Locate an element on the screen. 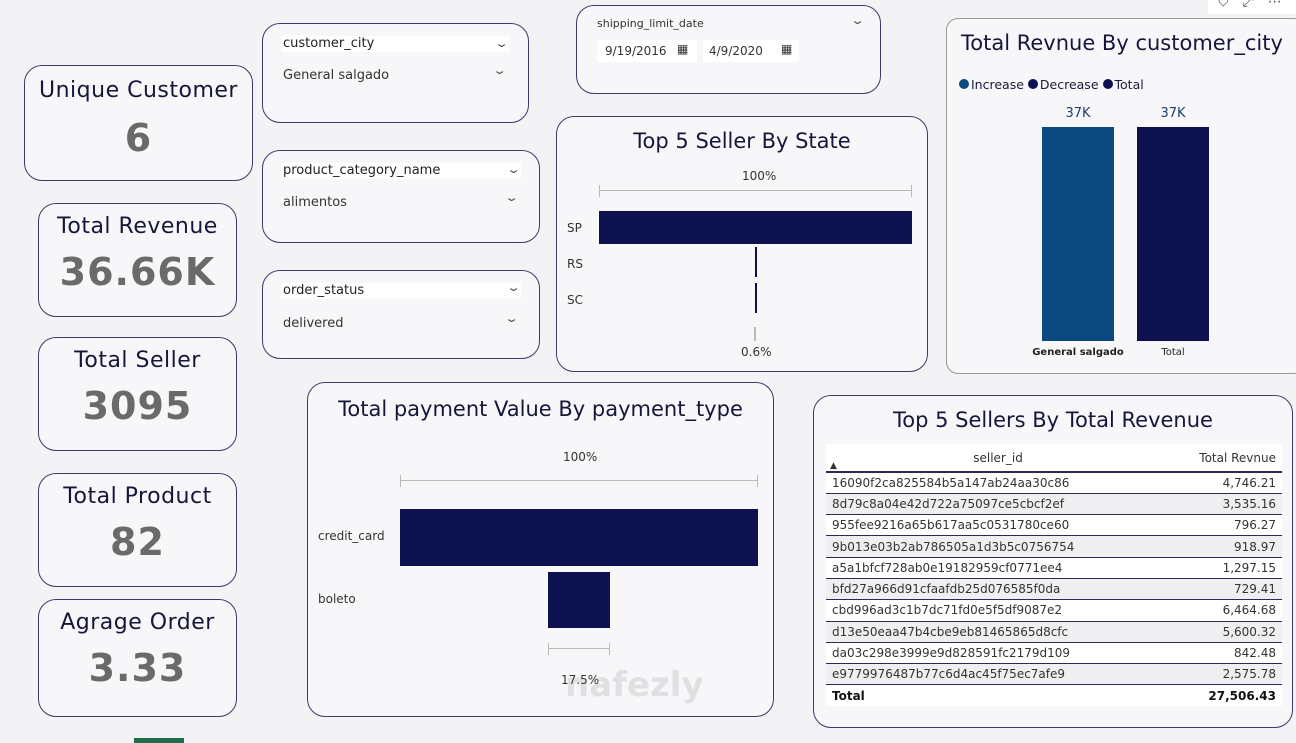  cell-total-revenue: 1,297.15 is located at coordinates (1226, 568).